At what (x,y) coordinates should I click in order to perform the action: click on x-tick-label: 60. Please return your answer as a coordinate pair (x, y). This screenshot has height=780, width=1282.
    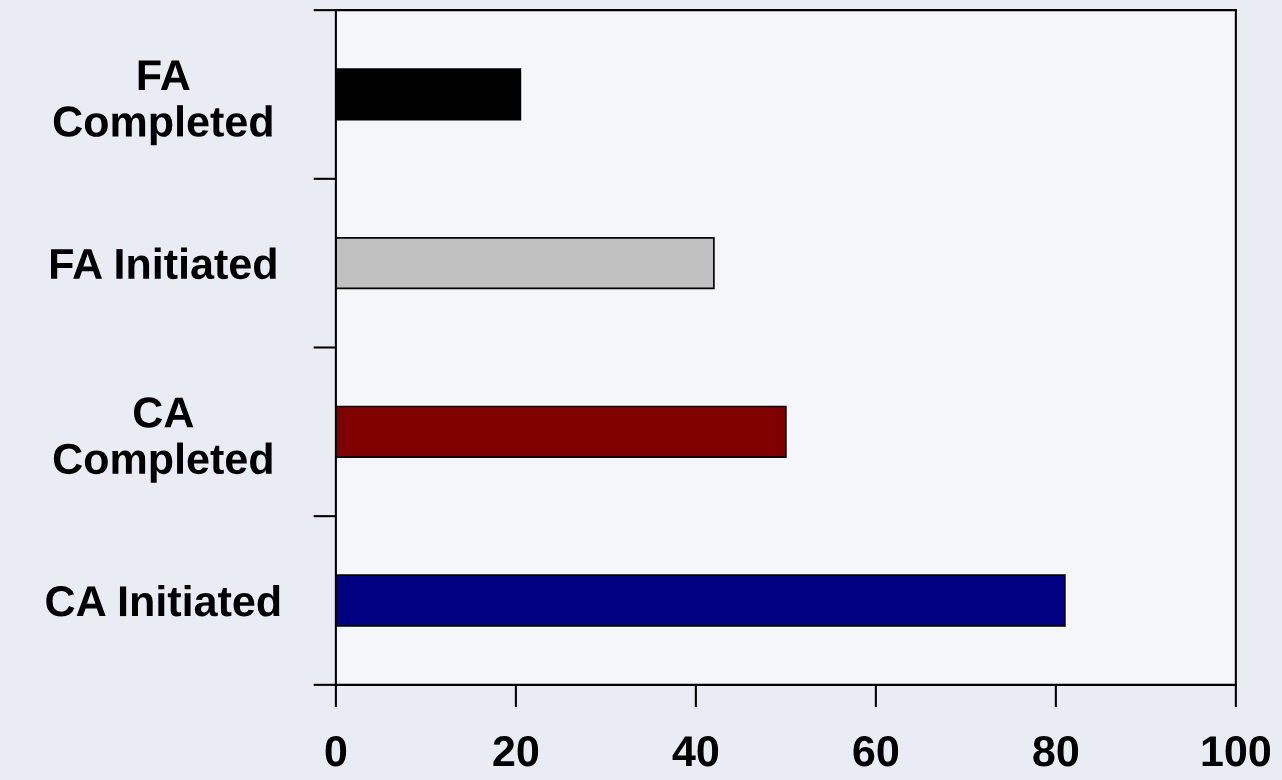
    Looking at the image, I should click on (876, 751).